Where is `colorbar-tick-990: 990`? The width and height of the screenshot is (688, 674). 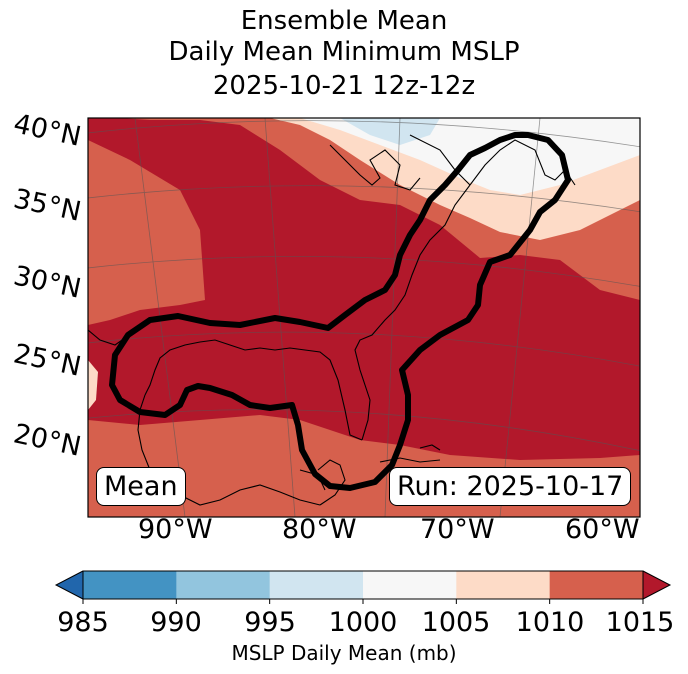
colorbar-tick-990: 990 is located at coordinates (176, 622).